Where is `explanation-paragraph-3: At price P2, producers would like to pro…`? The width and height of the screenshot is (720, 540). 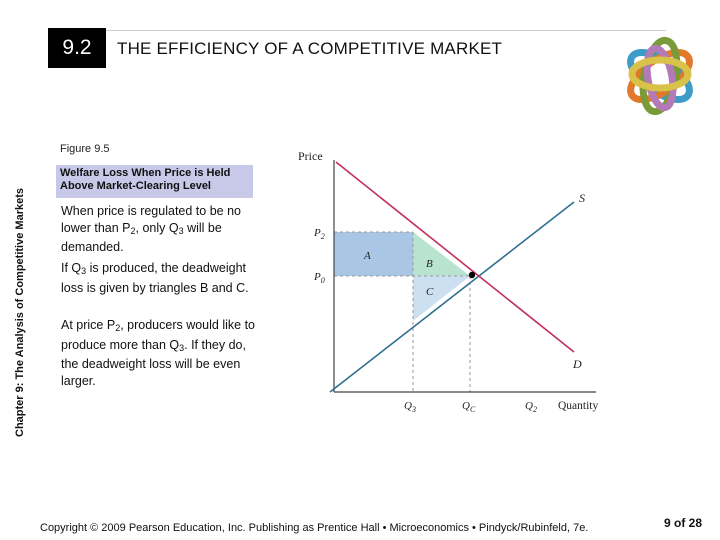 explanation-paragraph-3: At price P2, producers would like to pro… is located at coordinates (158, 353).